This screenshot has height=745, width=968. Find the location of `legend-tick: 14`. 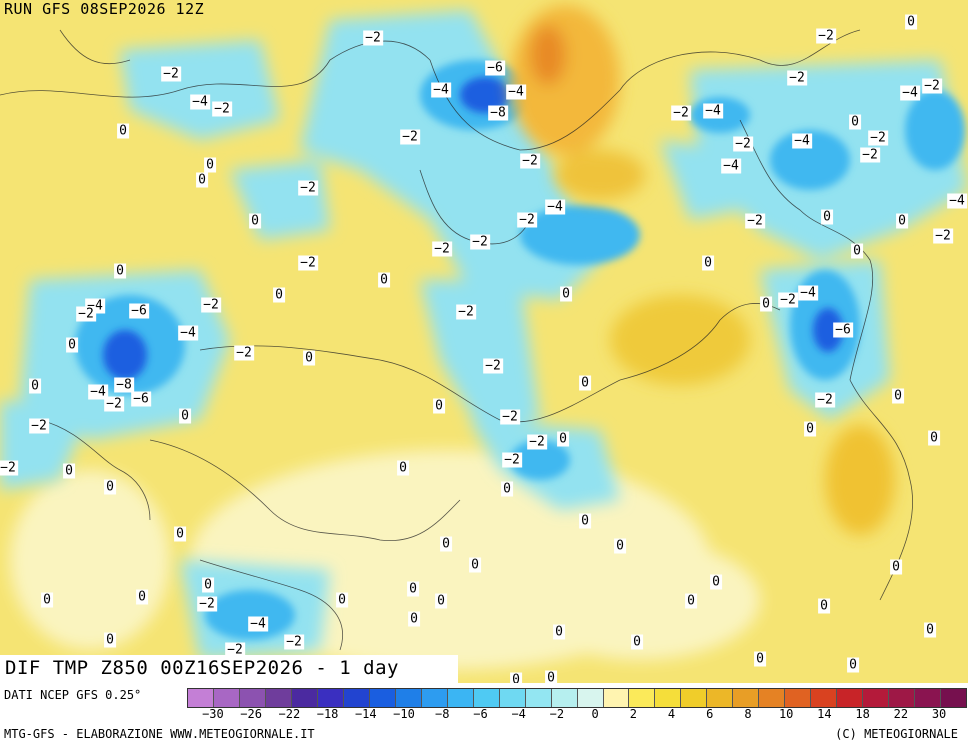

legend-tick: 14 is located at coordinates (824, 714).